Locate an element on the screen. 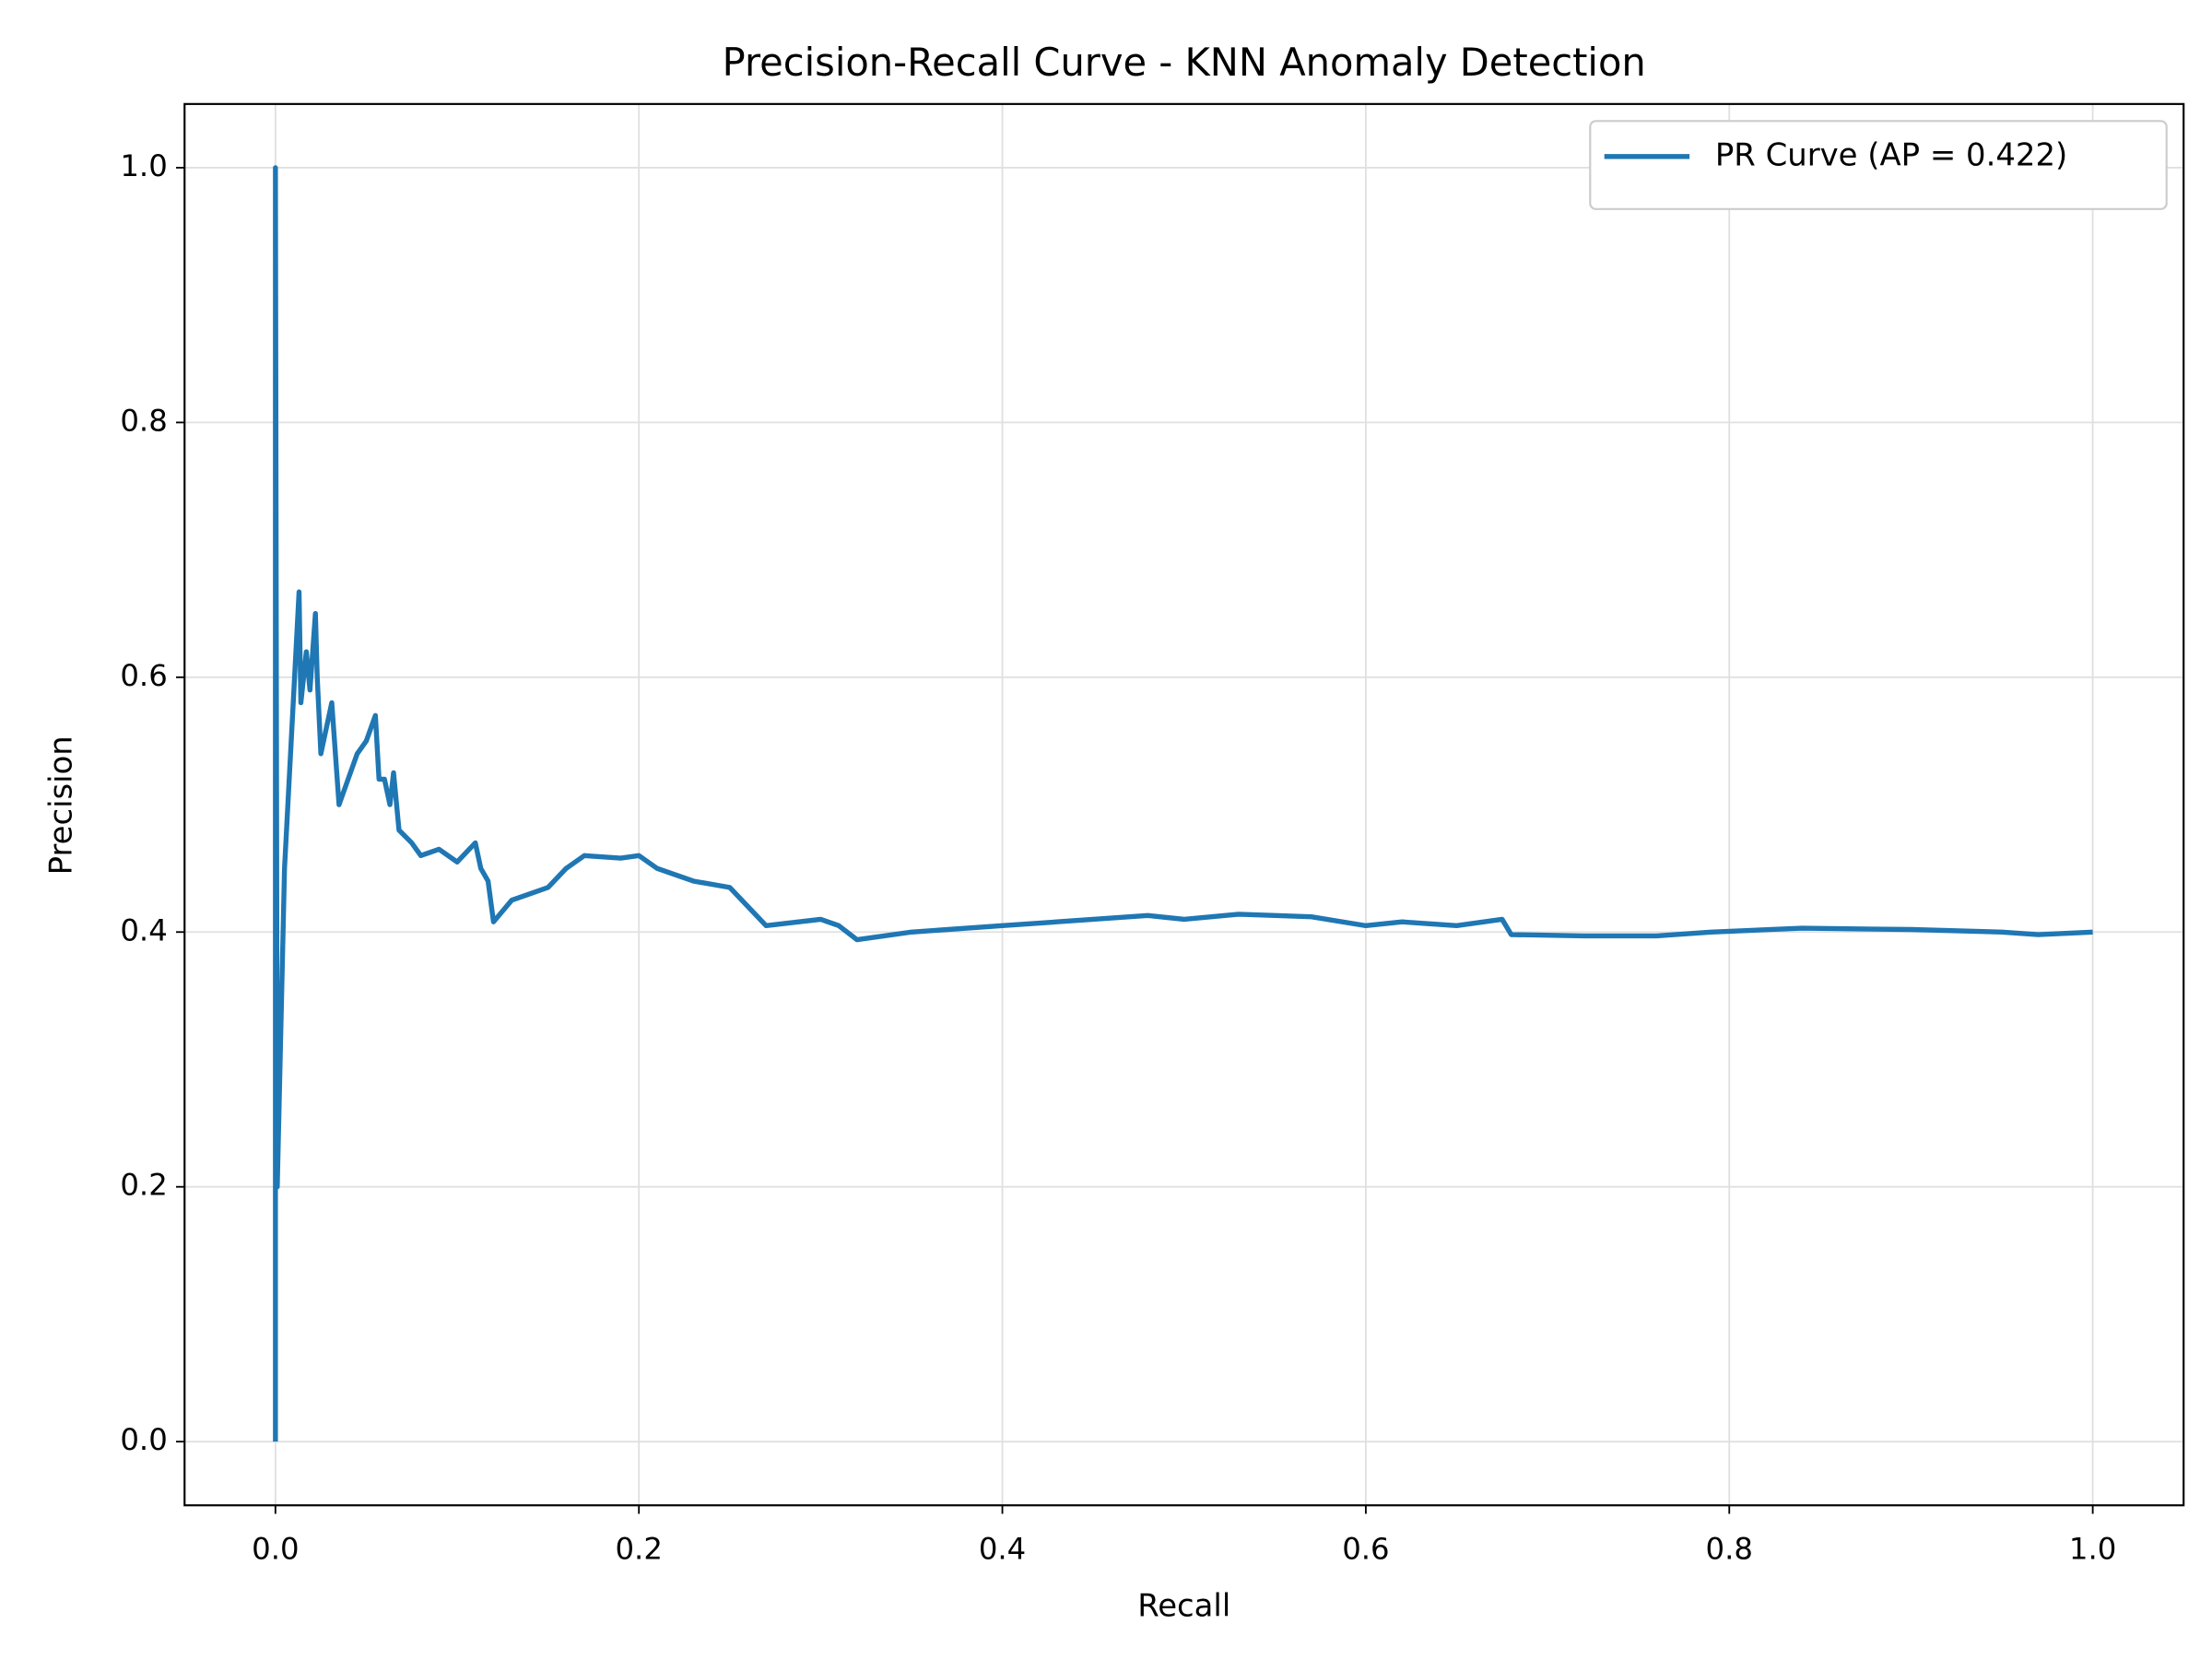 Image resolution: width=2212 pixels, height=1659 pixels. y-tick-label: 0.4 is located at coordinates (143, 929).